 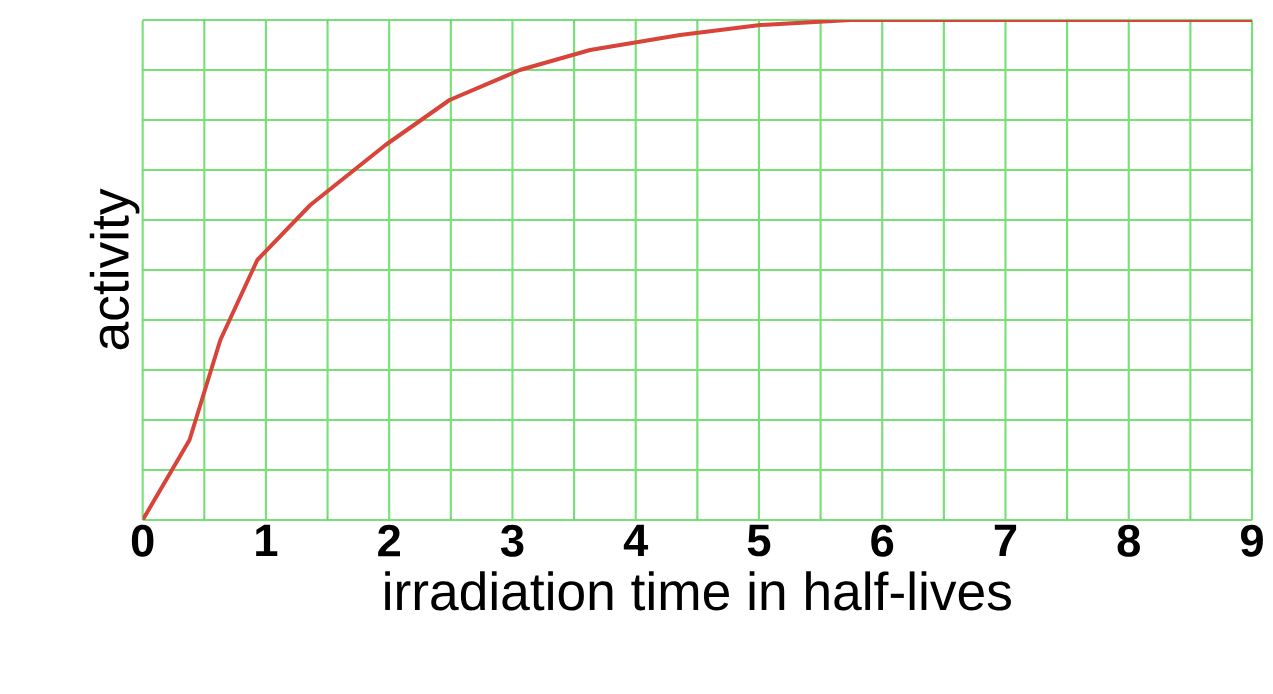 What do you see at coordinates (389, 540) in the screenshot?
I see `x-tick-label: 2` at bounding box center [389, 540].